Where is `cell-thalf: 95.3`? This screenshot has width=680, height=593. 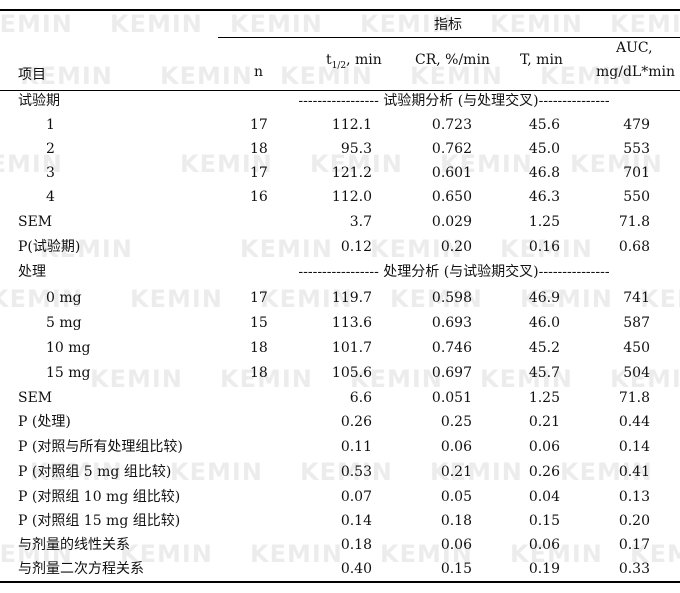
cell-thalf: 95.3 is located at coordinates (356, 149).